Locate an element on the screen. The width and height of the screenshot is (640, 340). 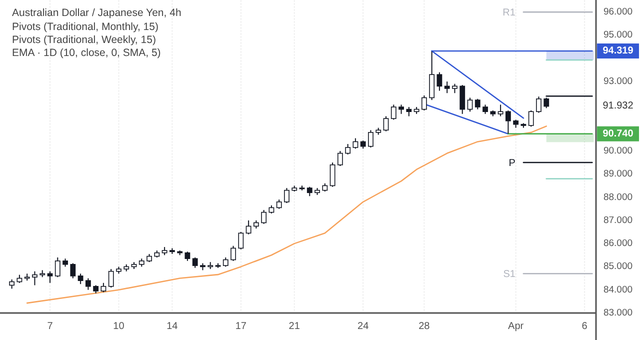
x-tick-label: 14 is located at coordinates (172, 326).